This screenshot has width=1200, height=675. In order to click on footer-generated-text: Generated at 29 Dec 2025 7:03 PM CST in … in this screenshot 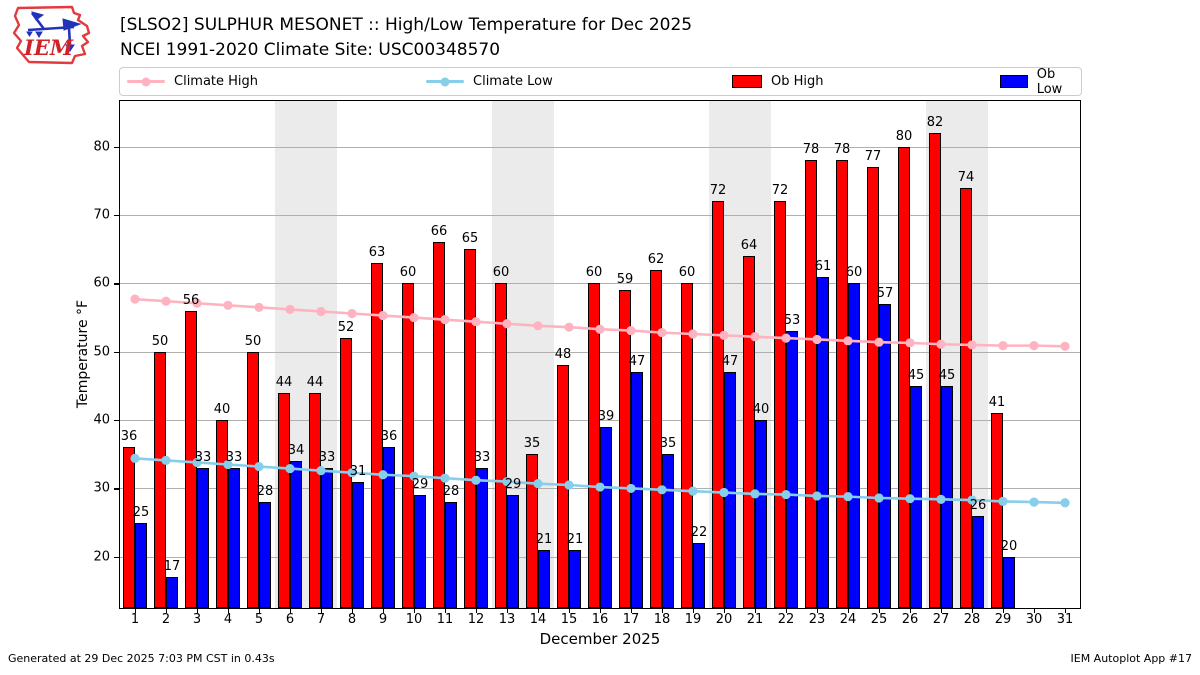, I will do `click(141, 658)`.